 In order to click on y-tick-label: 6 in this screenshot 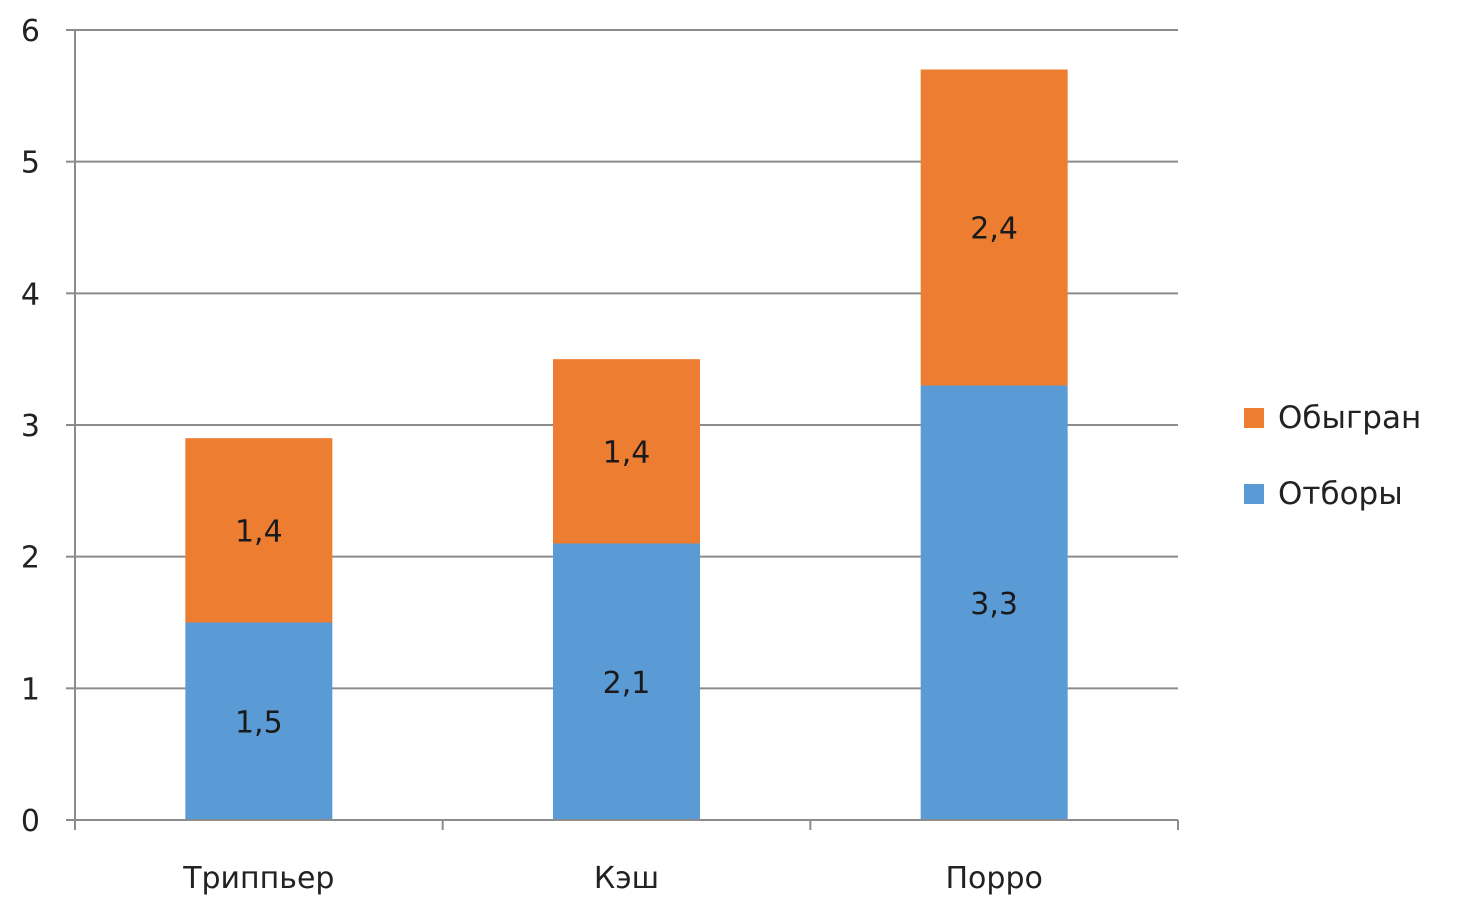, I will do `click(30, 31)`.